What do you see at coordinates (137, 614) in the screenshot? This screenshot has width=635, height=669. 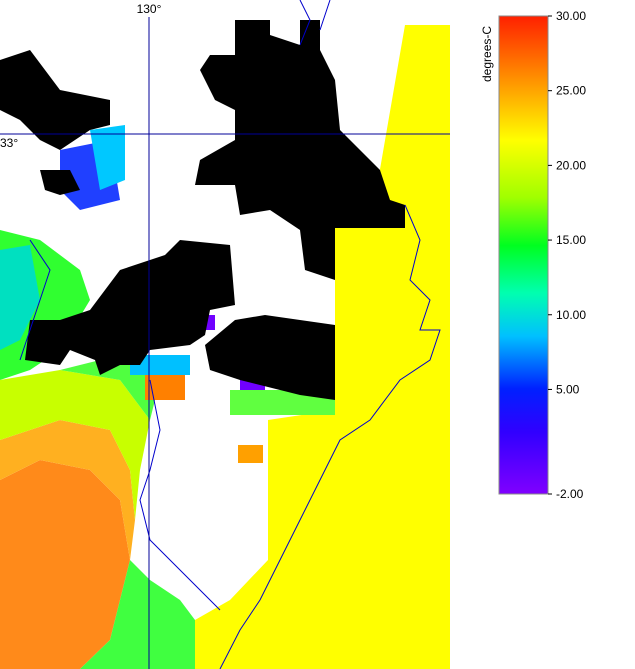 I see `heat-green-south` at bounding box center [137, 614].